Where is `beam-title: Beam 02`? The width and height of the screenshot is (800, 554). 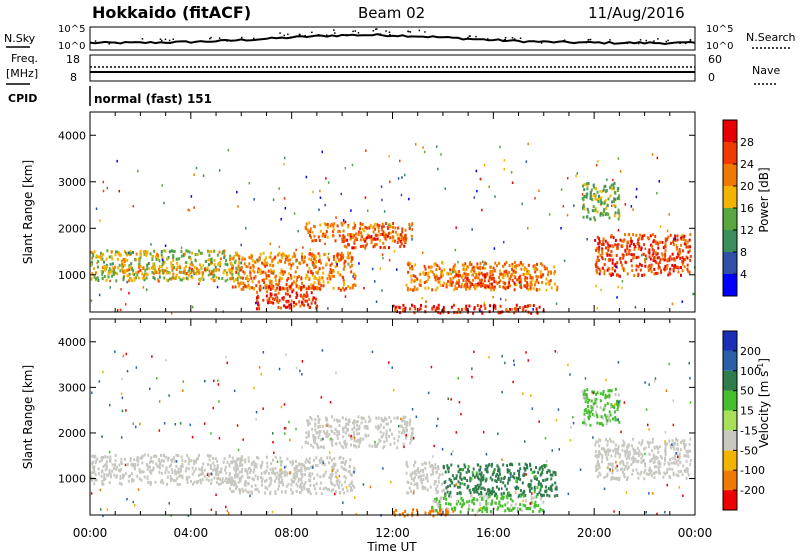
beam-title: Beam 02 is located at coordinates (391, 13).